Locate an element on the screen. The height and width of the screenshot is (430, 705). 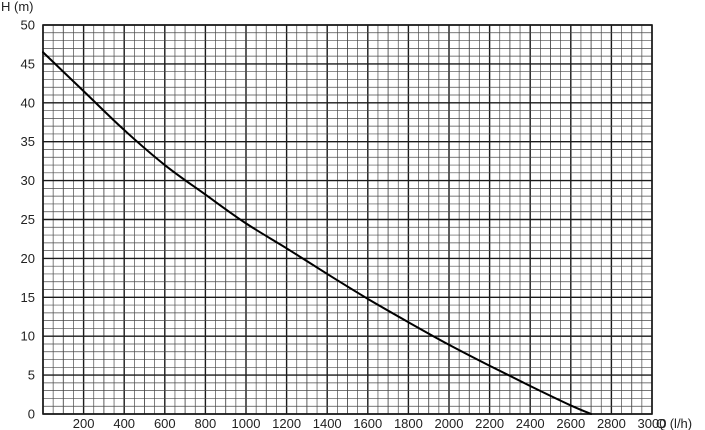
y-tick-label: 10 is located at coordinates (28, 336).